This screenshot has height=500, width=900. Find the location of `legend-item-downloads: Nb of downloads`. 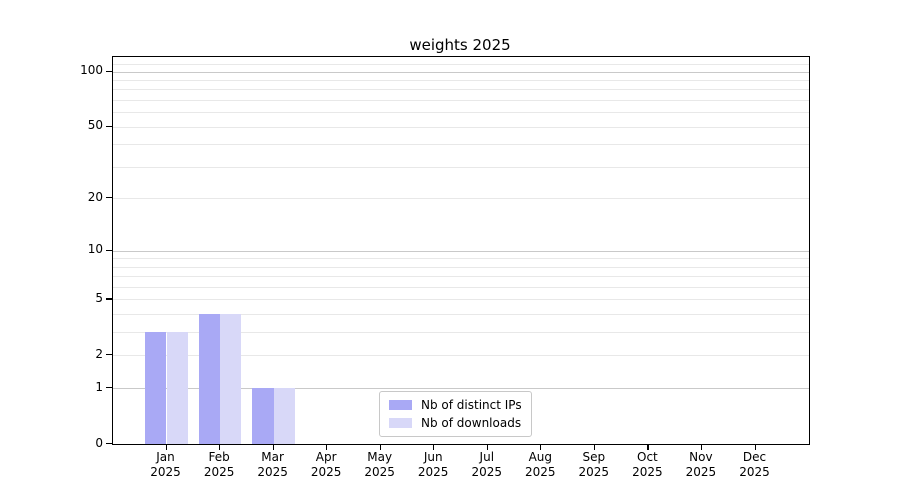

legend-item-downloads: Nb of downloads is located at coordinates (455, 423).